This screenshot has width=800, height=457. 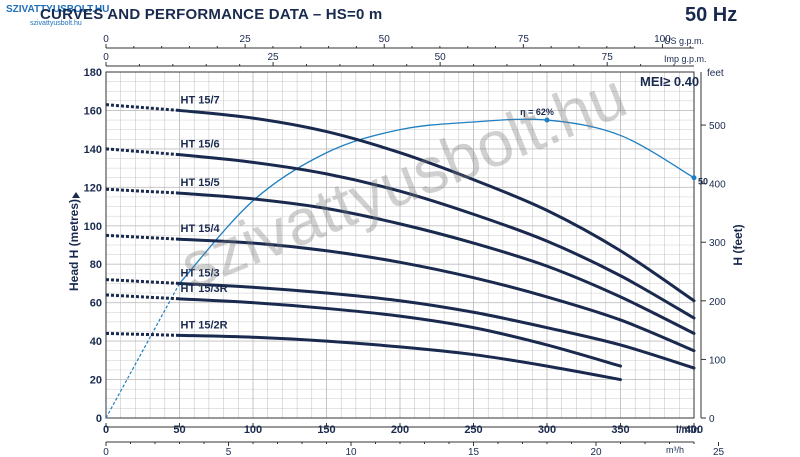 I want to click on series-label: HT 15/3, so click(x=200, y=273).